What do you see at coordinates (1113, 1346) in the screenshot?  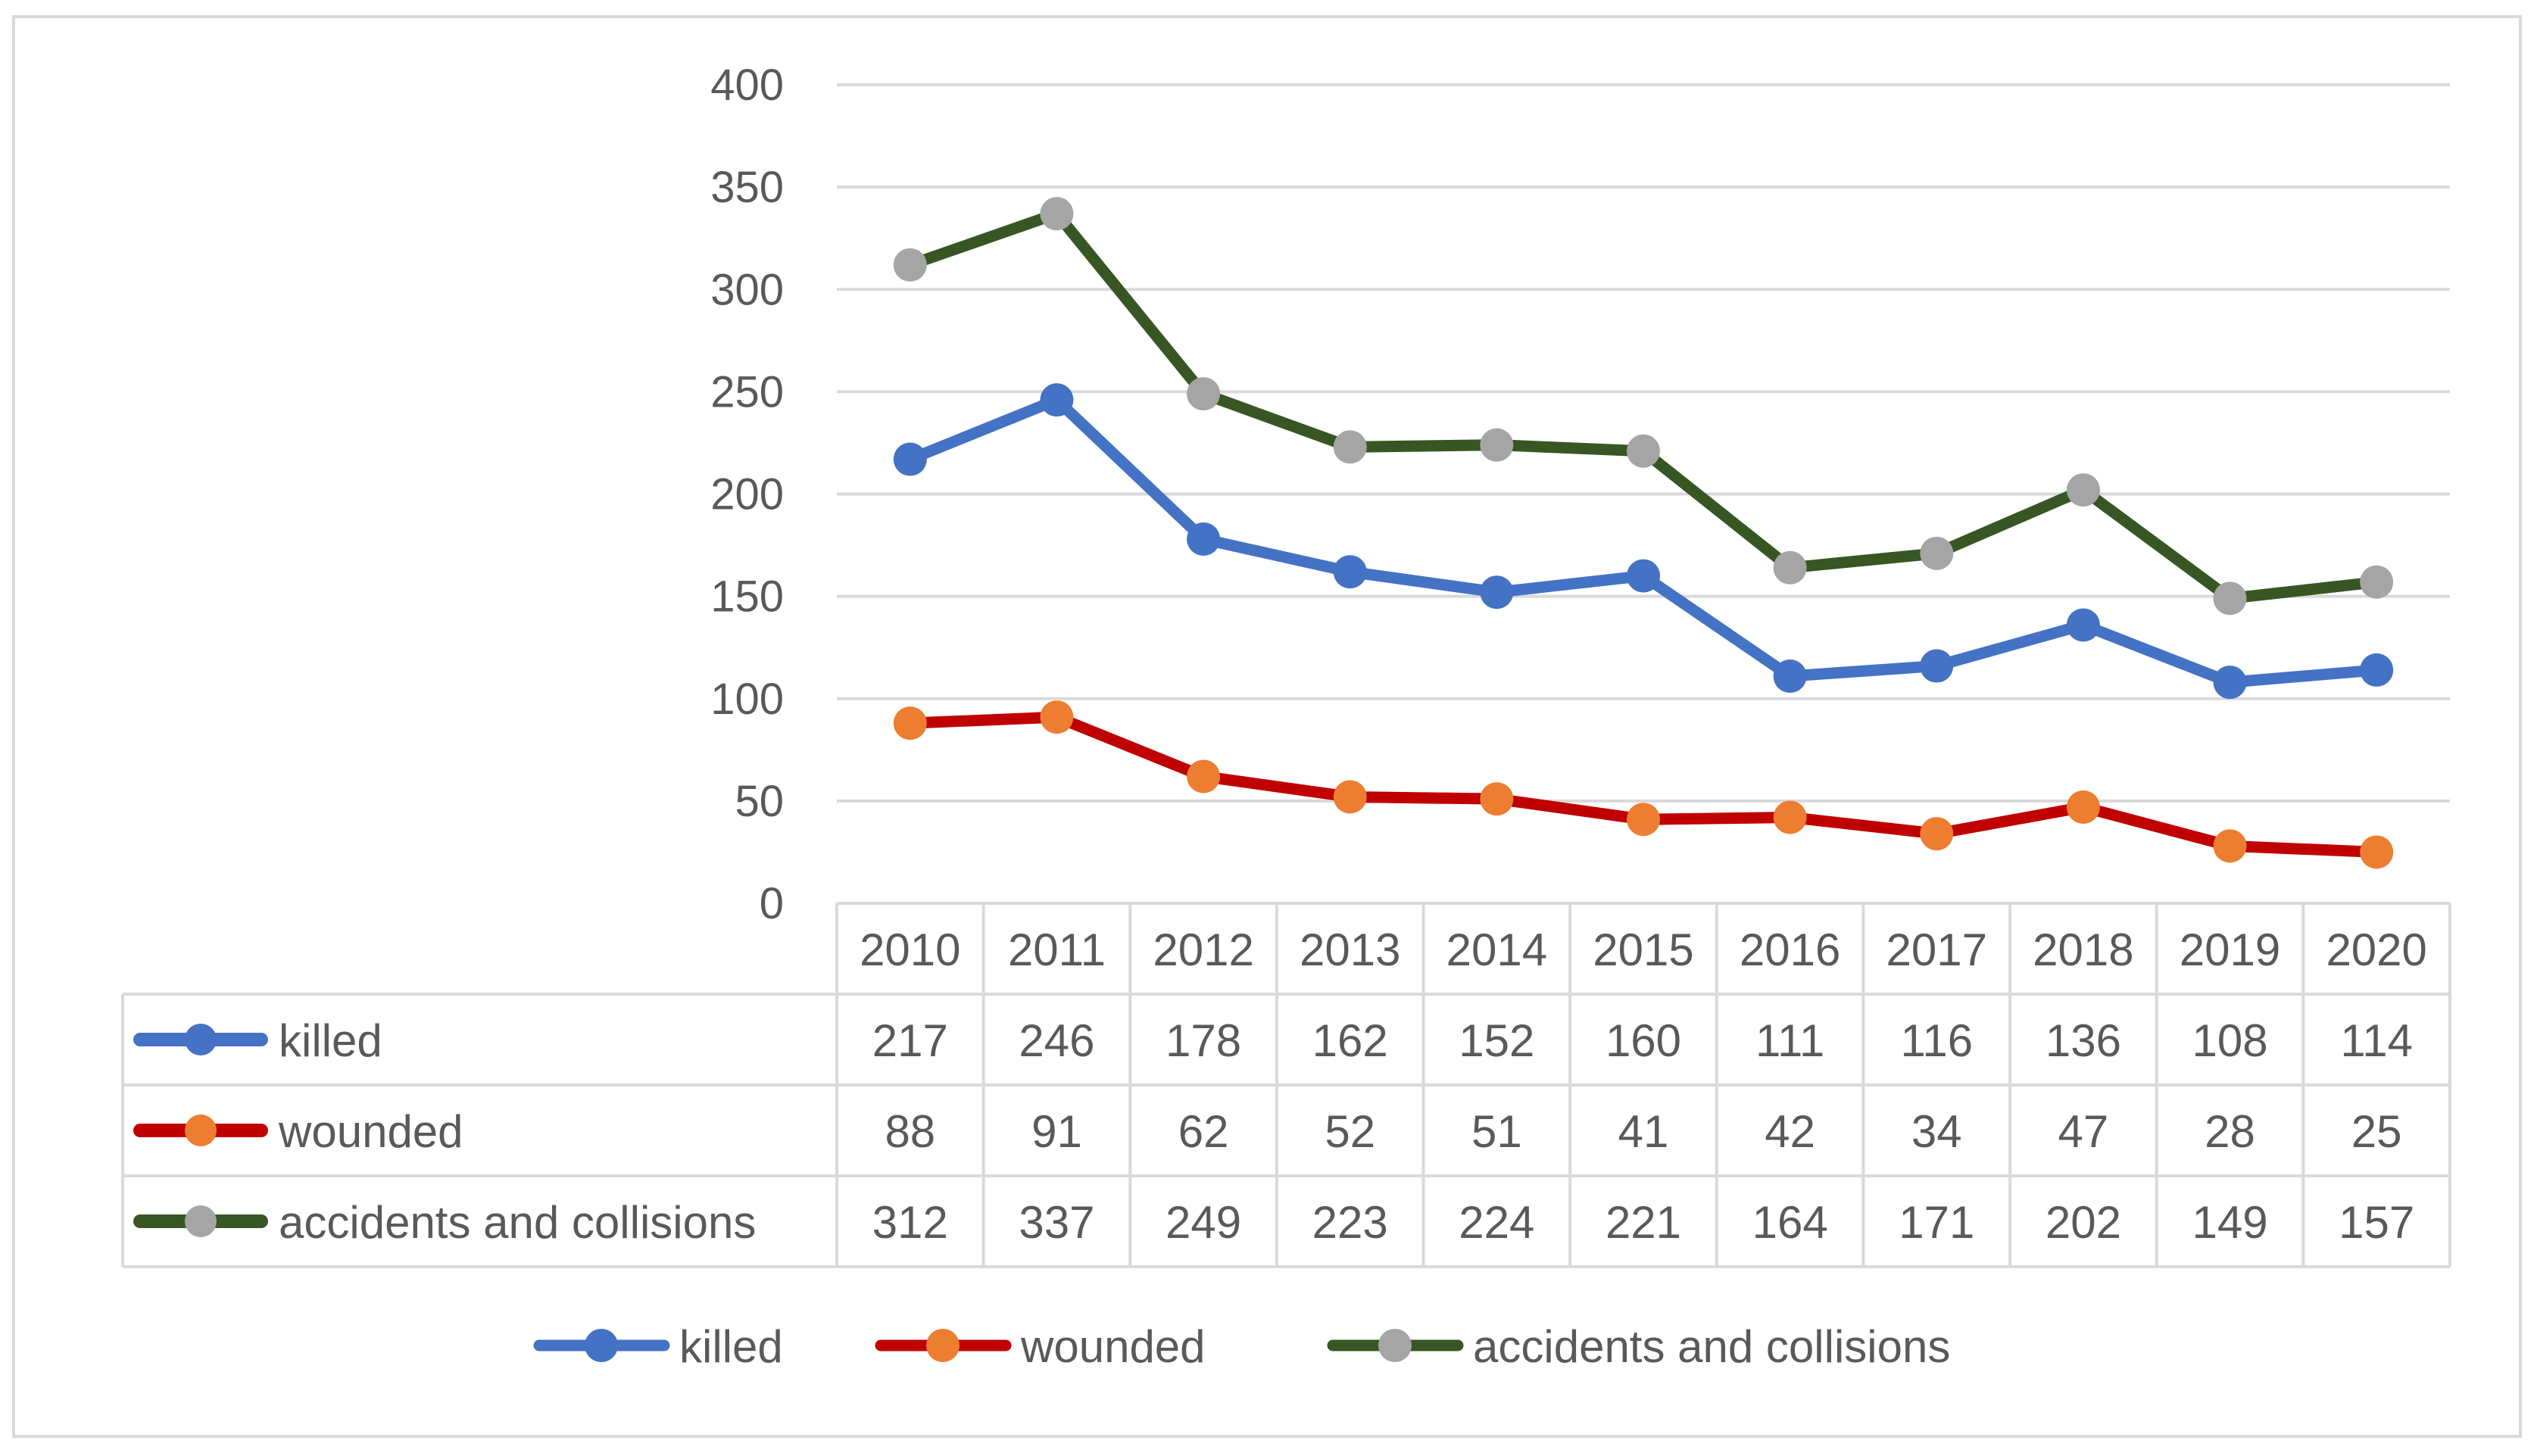 I see `legend-label: wounded` at bounding box center [1113, 1346].